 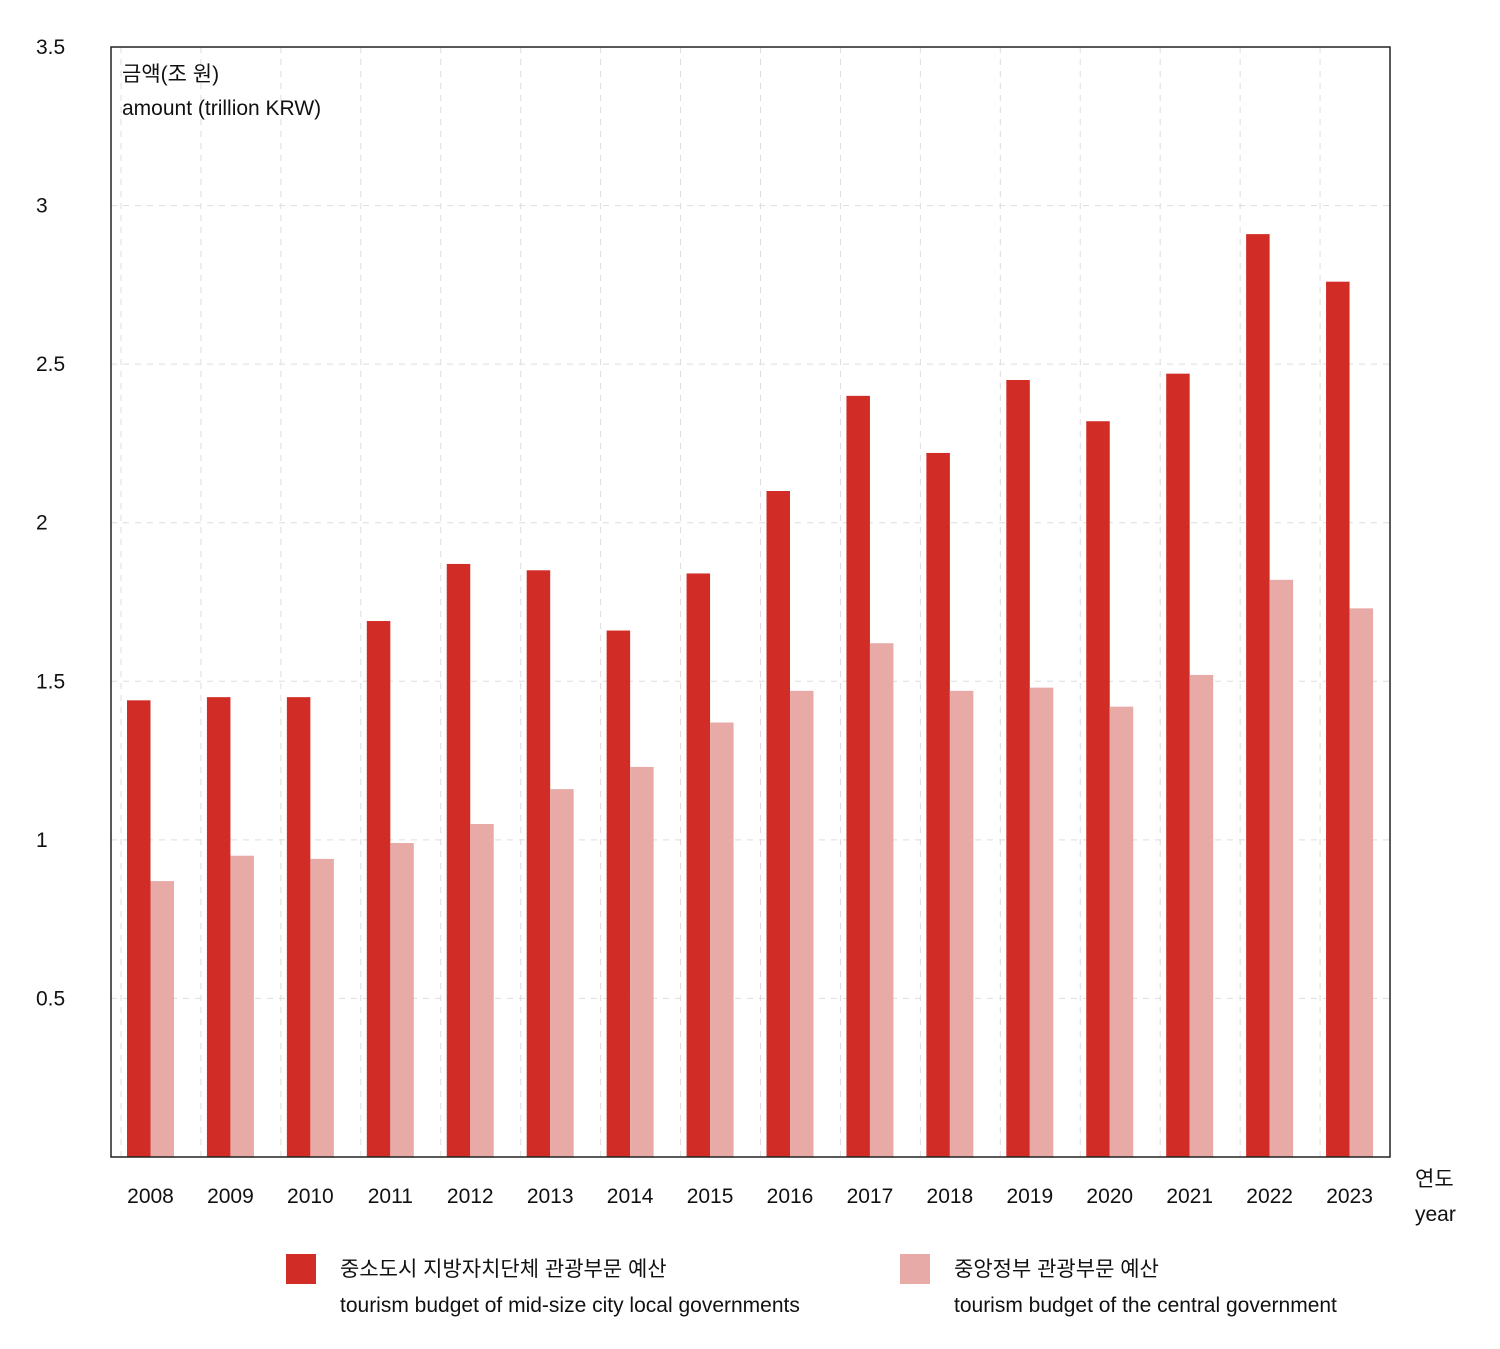 I want to click on x-tick-label: 2009, so click(x=230, y=1196).